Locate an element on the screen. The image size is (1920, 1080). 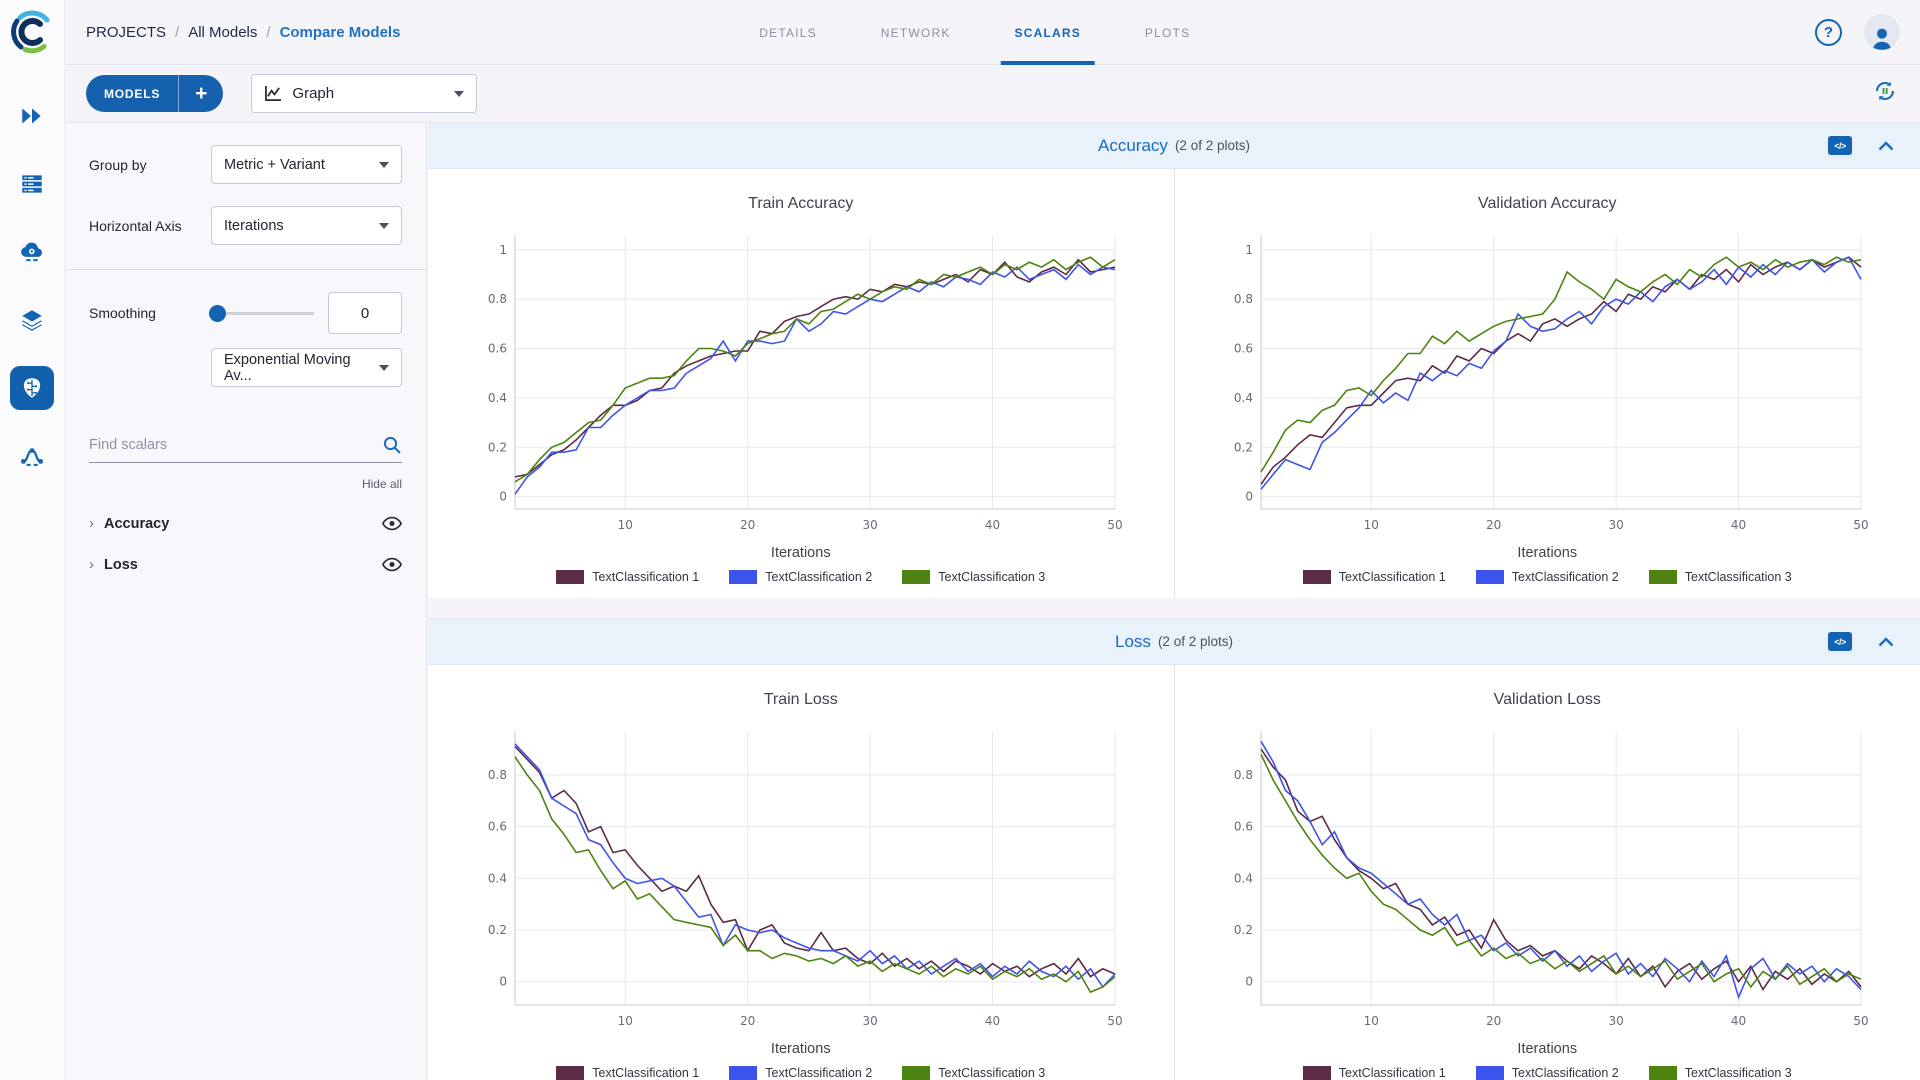
nav-datasets-button is located at coordinates (32, 320).